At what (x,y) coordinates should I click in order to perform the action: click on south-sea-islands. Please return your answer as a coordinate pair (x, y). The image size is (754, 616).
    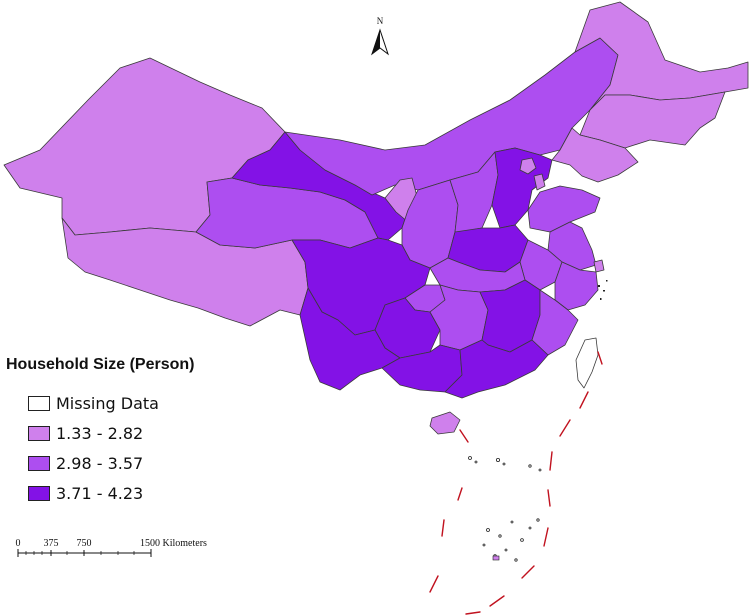
    Looking at the image, I should click on (505, 509).